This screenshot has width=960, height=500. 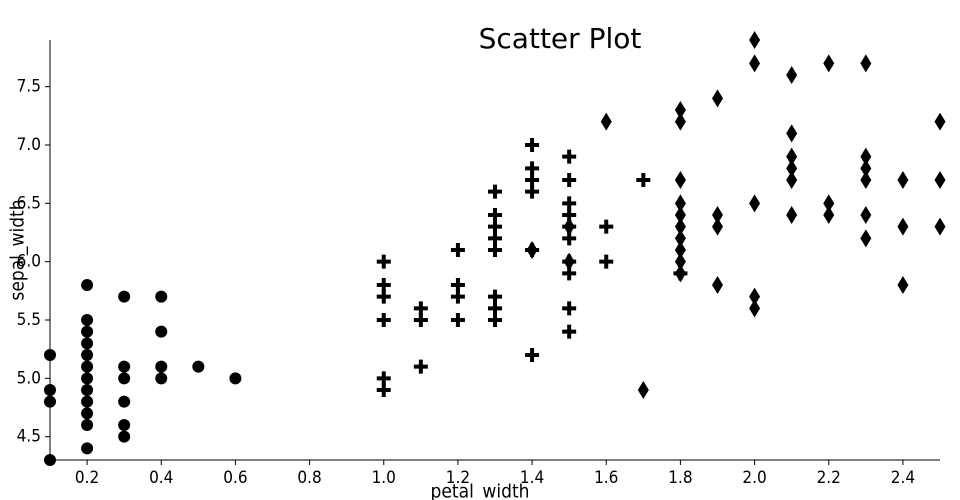 I want to click on y-tick-label: 4.5, so click(x=29, y=437).